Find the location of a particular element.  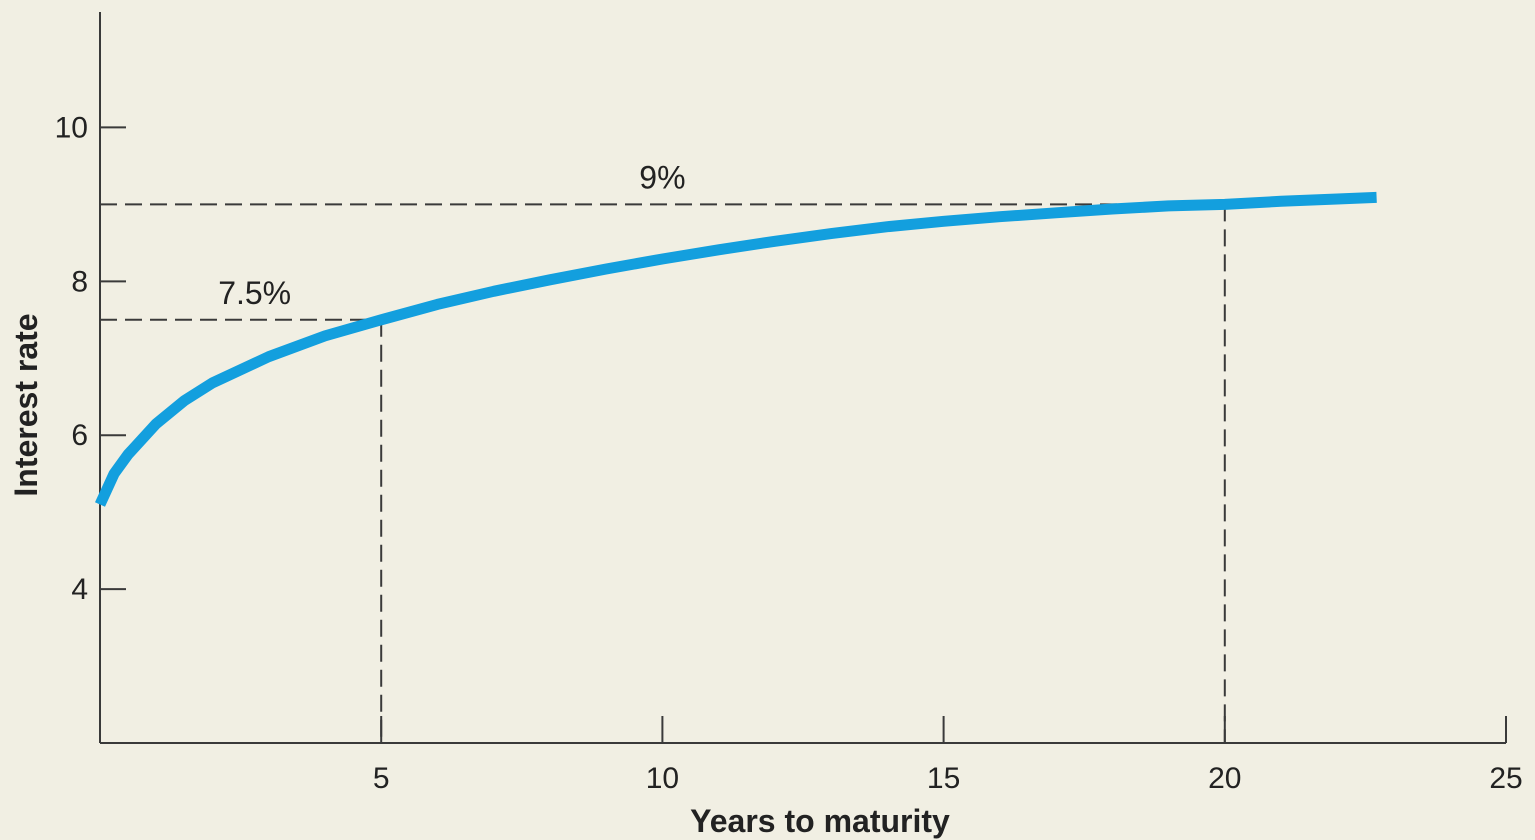

y-tick-label: 4 is located at coordinates (79, 589).